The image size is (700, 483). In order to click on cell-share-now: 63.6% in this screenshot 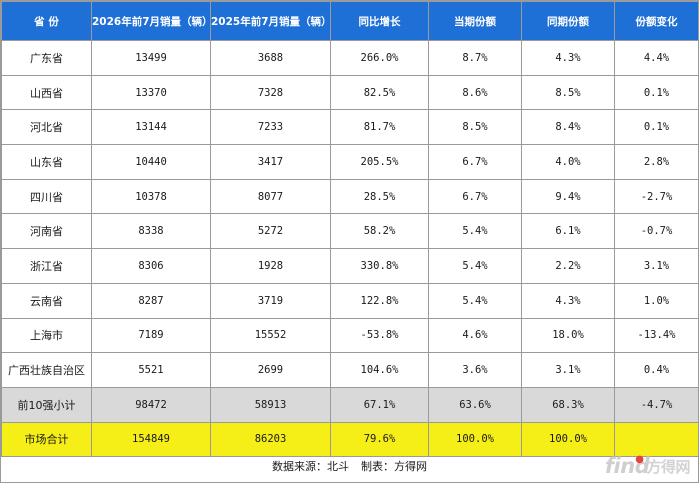, I will do `click(475, 404)`.